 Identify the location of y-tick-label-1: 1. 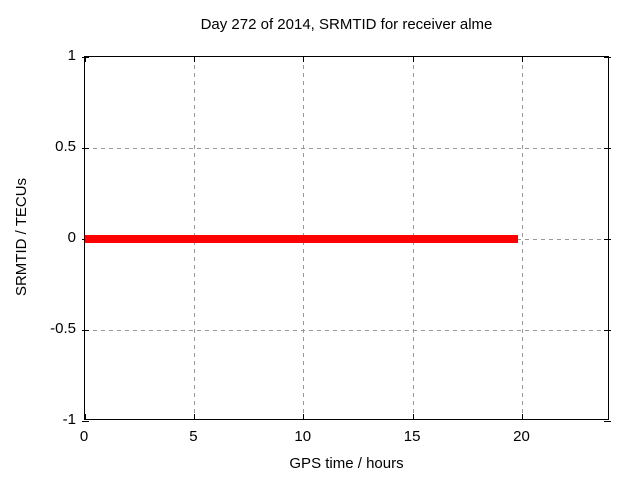
(71, 55).